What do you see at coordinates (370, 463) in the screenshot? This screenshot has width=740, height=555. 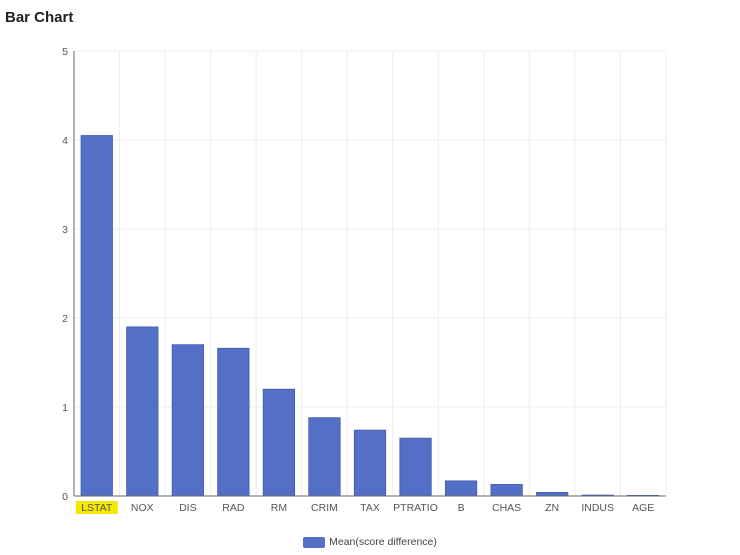 I see `bar-tax` at bounding box center [370, 463].